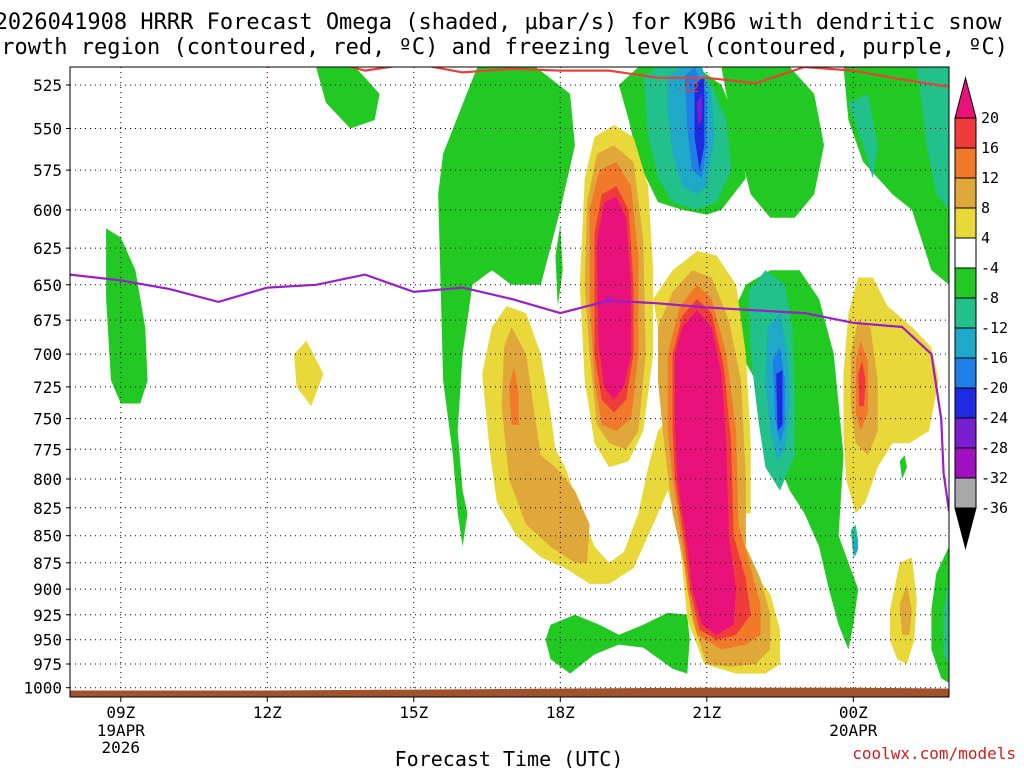 This screenshot has width=1024, height=768. What do you see at coordinates (47, 210) in the screenshot?
I see `ytick-label-600: 600` at bounding box center [47, 210].